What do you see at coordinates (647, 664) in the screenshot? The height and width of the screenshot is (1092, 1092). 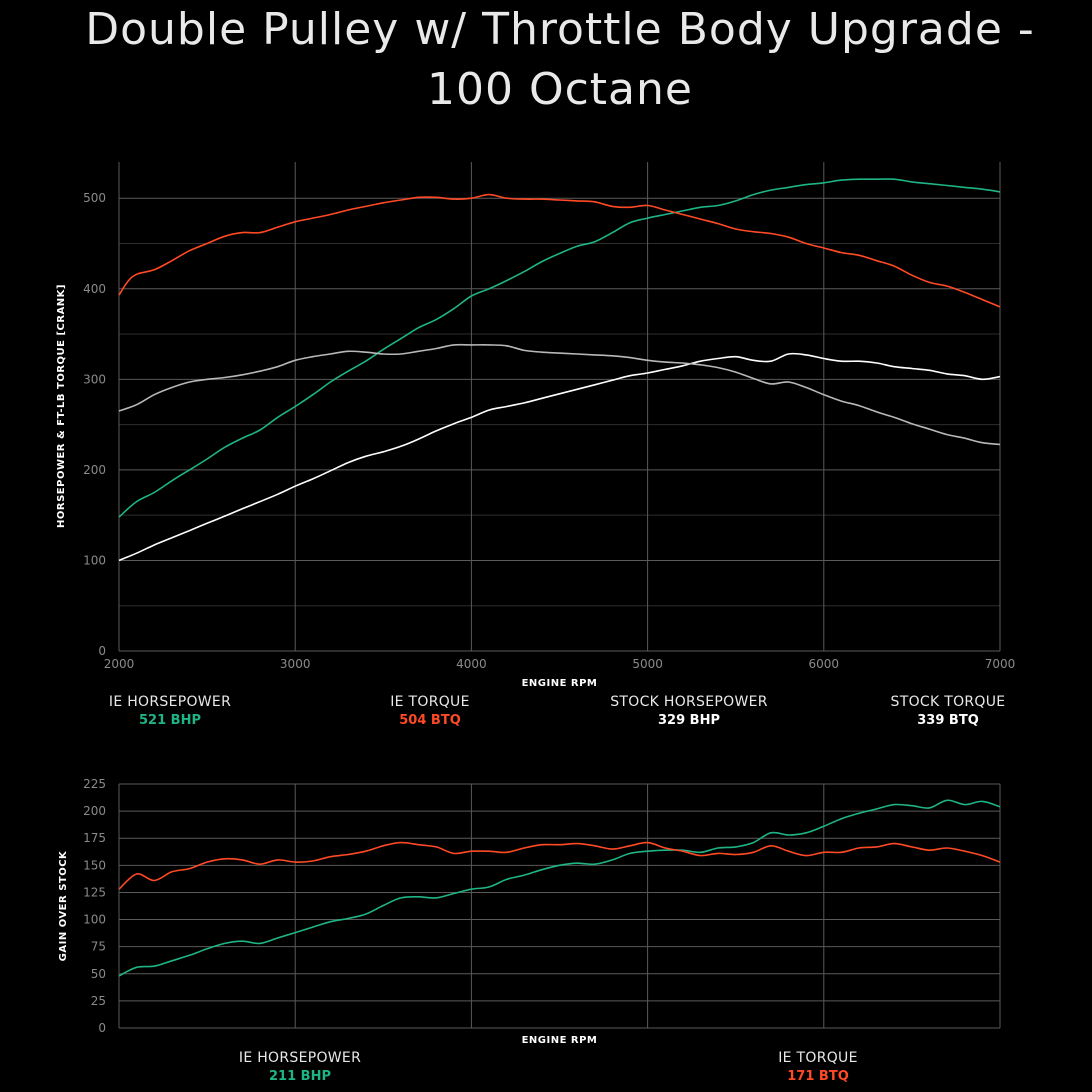 I see `x-tick-label: 5000` at bounding box center [647, 664].